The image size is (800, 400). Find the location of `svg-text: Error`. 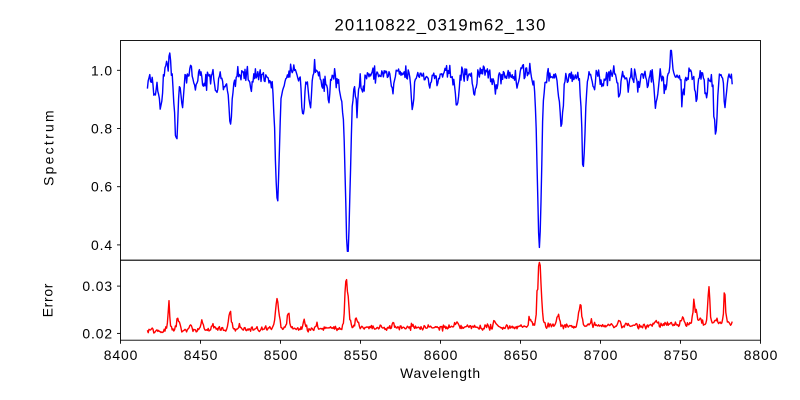

svg-text: Error is located at coordinates (47, 300).